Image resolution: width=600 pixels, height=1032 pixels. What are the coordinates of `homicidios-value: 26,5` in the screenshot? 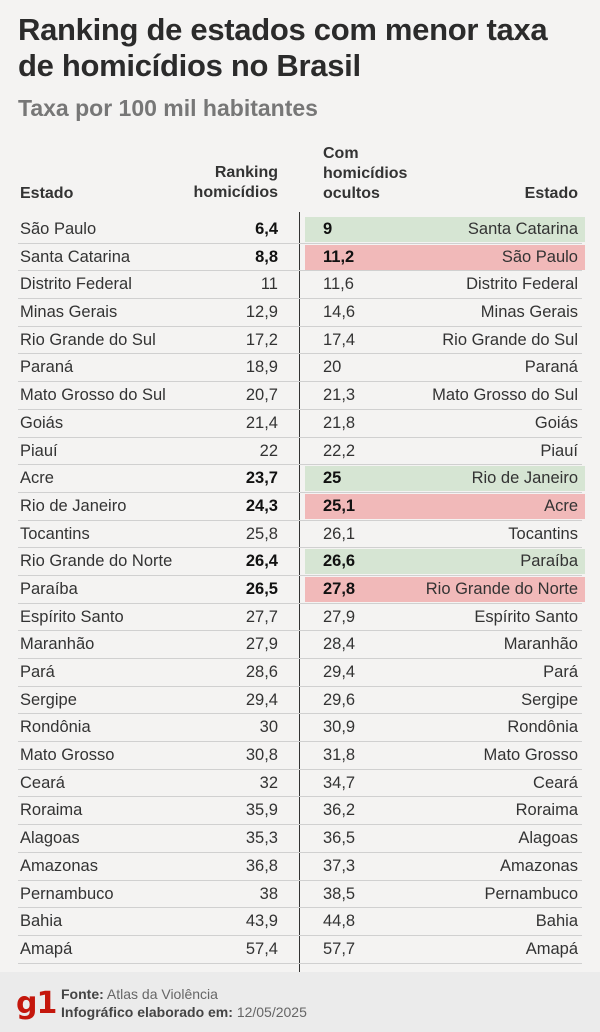 It's located at (261, 588).